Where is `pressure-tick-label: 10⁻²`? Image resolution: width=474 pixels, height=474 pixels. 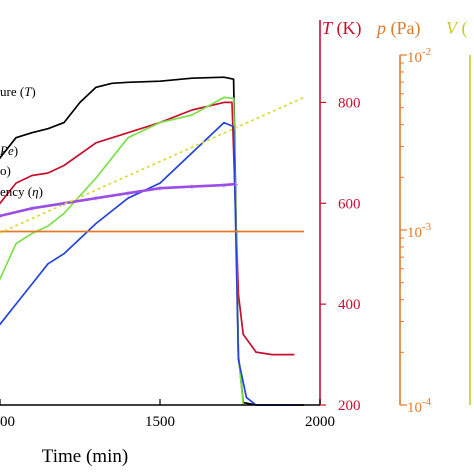 pressure-tick-label: 10⁻² is located at coordinates (419, 56).